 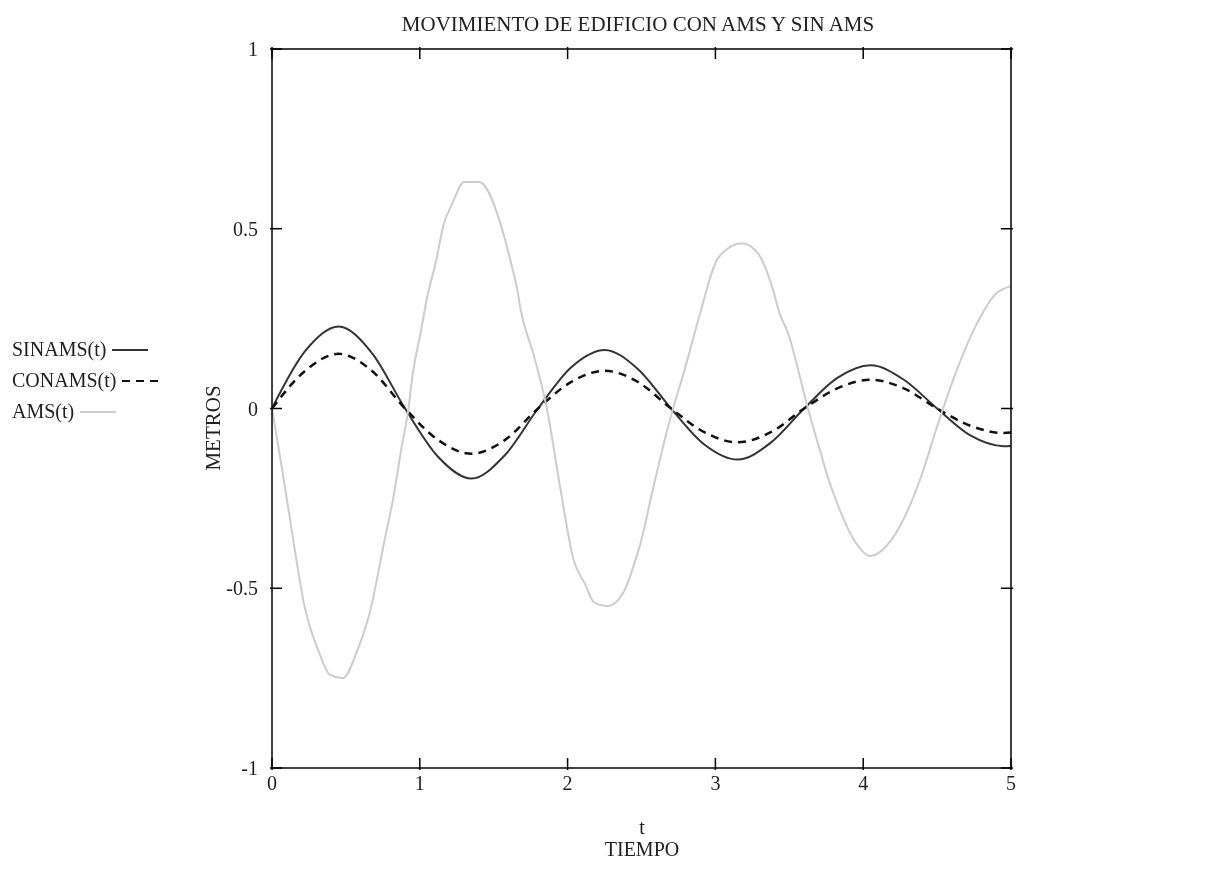 What do you see at coordinates (272, 783) in the screenshot?
I see `x-tick-label: 0` at bounding box center [272, 783].